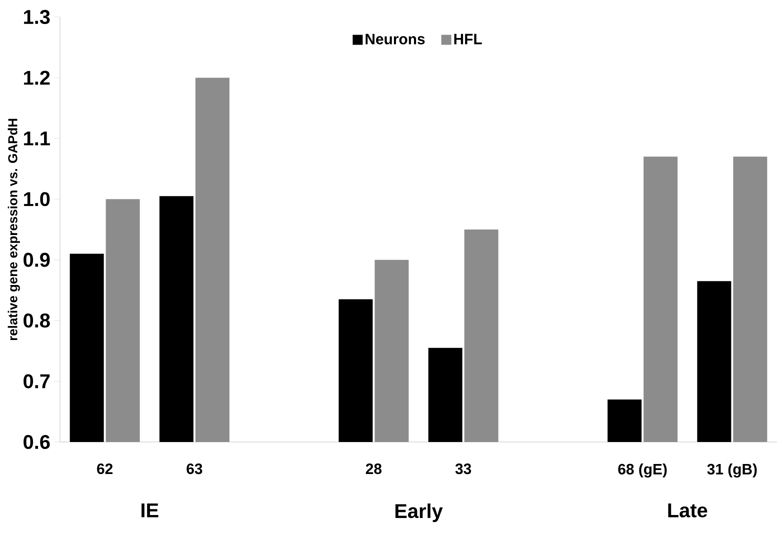 This screenshot has height=544, width=783. I want to click on y-tick-label: 0.8, so click(37, 321).